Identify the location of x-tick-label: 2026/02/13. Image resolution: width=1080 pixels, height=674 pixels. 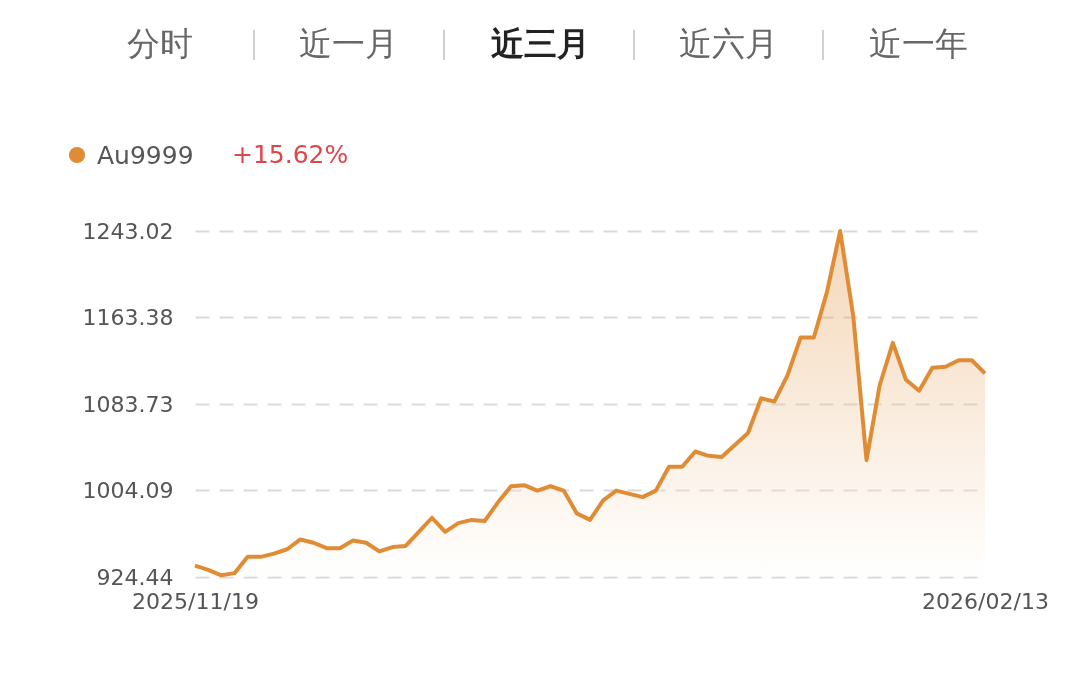
(985, 601).